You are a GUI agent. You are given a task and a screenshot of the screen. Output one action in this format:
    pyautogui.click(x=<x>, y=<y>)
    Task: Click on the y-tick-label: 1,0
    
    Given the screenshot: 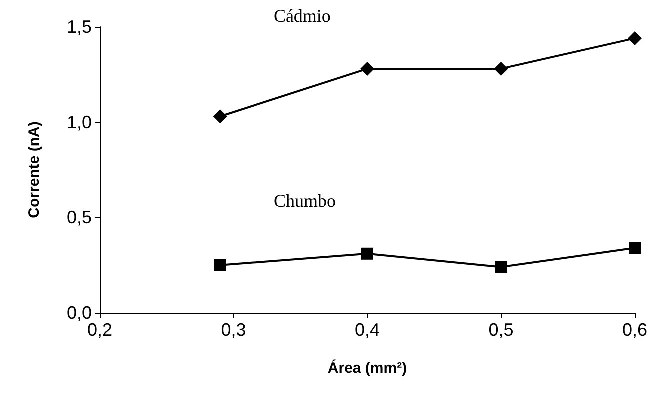 What is the action you would take?
    pyautogui.click(x=79, y=122)
    